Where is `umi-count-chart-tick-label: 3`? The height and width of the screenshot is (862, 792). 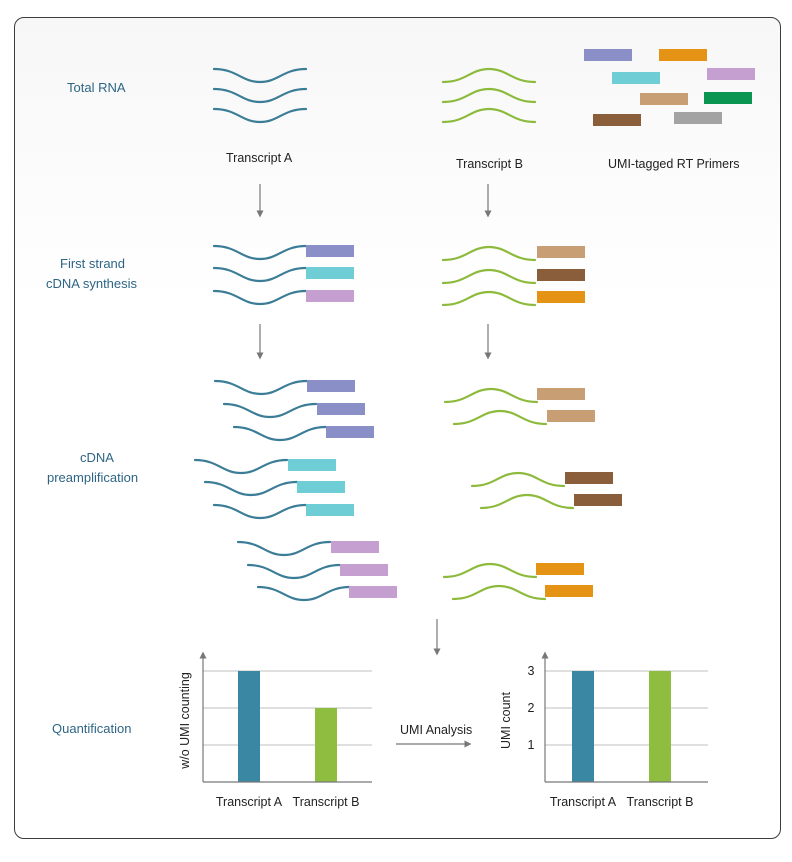 umi-count-chart-tick-label: 3 is located at coordinates (531, 671).